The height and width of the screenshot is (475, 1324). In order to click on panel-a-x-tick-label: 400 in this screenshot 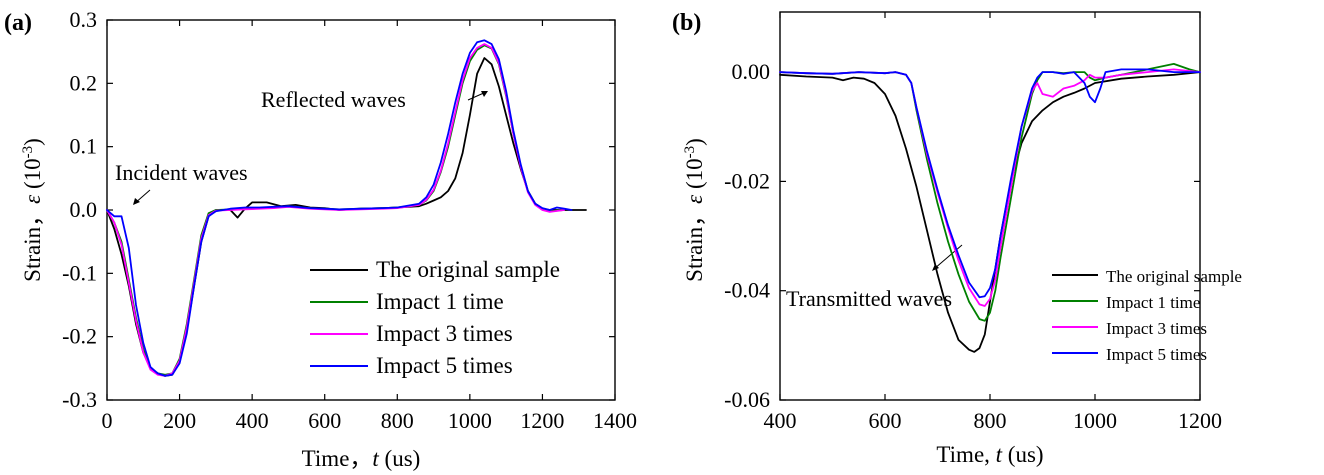, I will do `click(252, 420)`.